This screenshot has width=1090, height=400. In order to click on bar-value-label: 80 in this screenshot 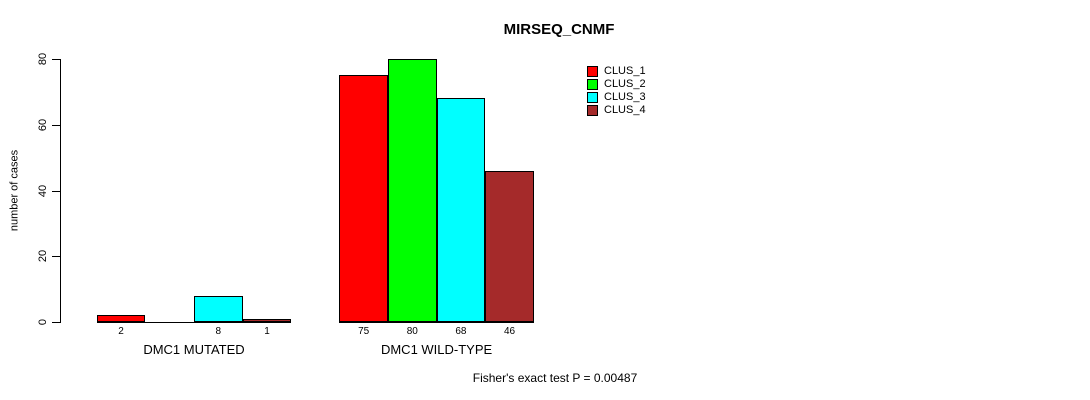, I will do `click(412, 331)`.